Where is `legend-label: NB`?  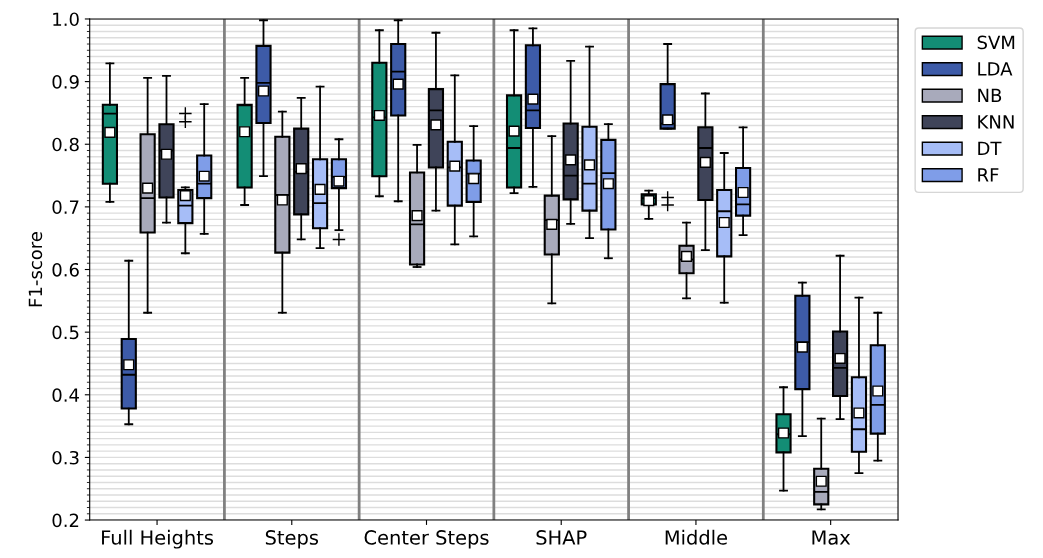 legend-label: NB is located at coordinates (990, 95).